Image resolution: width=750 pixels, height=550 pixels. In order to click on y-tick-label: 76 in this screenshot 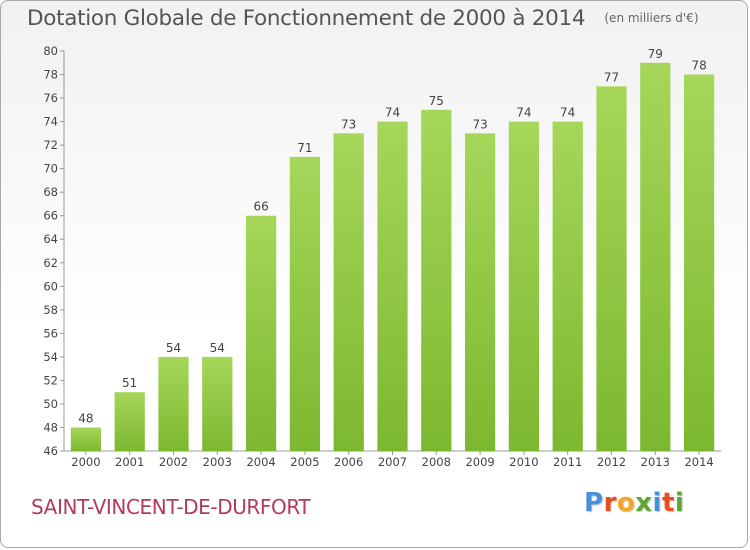, I will do `click(50, 98)`.